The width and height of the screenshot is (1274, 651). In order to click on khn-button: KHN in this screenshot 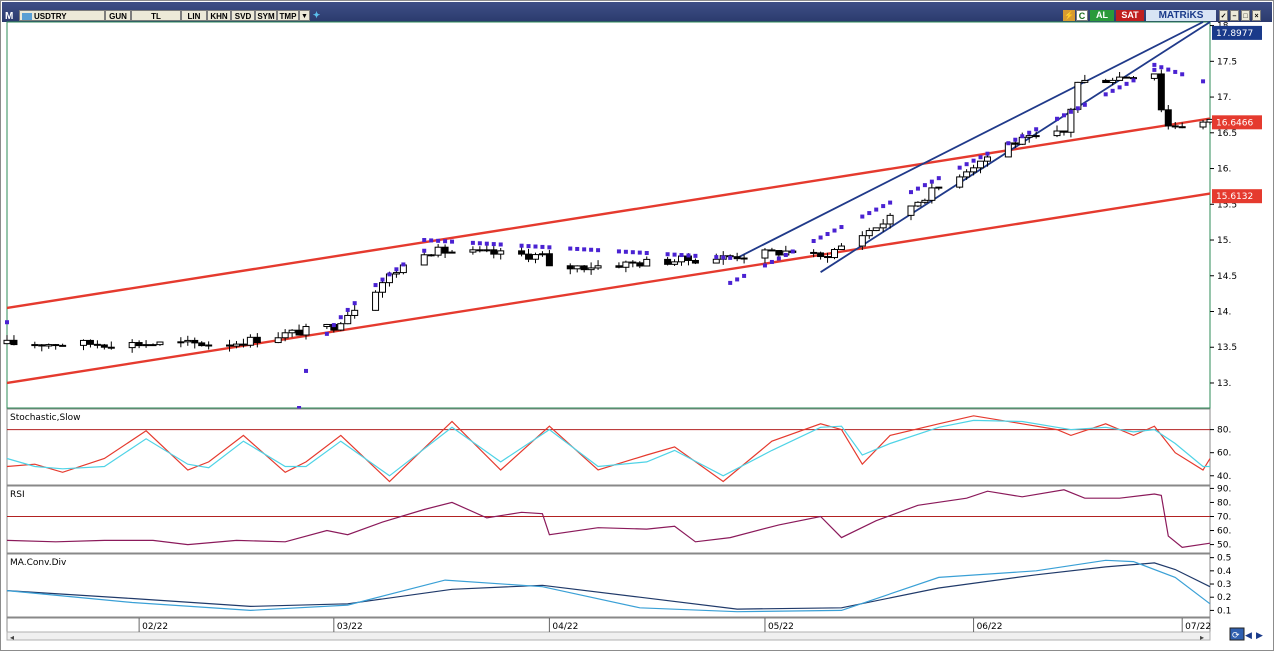, I will do `click(219, 15)`.